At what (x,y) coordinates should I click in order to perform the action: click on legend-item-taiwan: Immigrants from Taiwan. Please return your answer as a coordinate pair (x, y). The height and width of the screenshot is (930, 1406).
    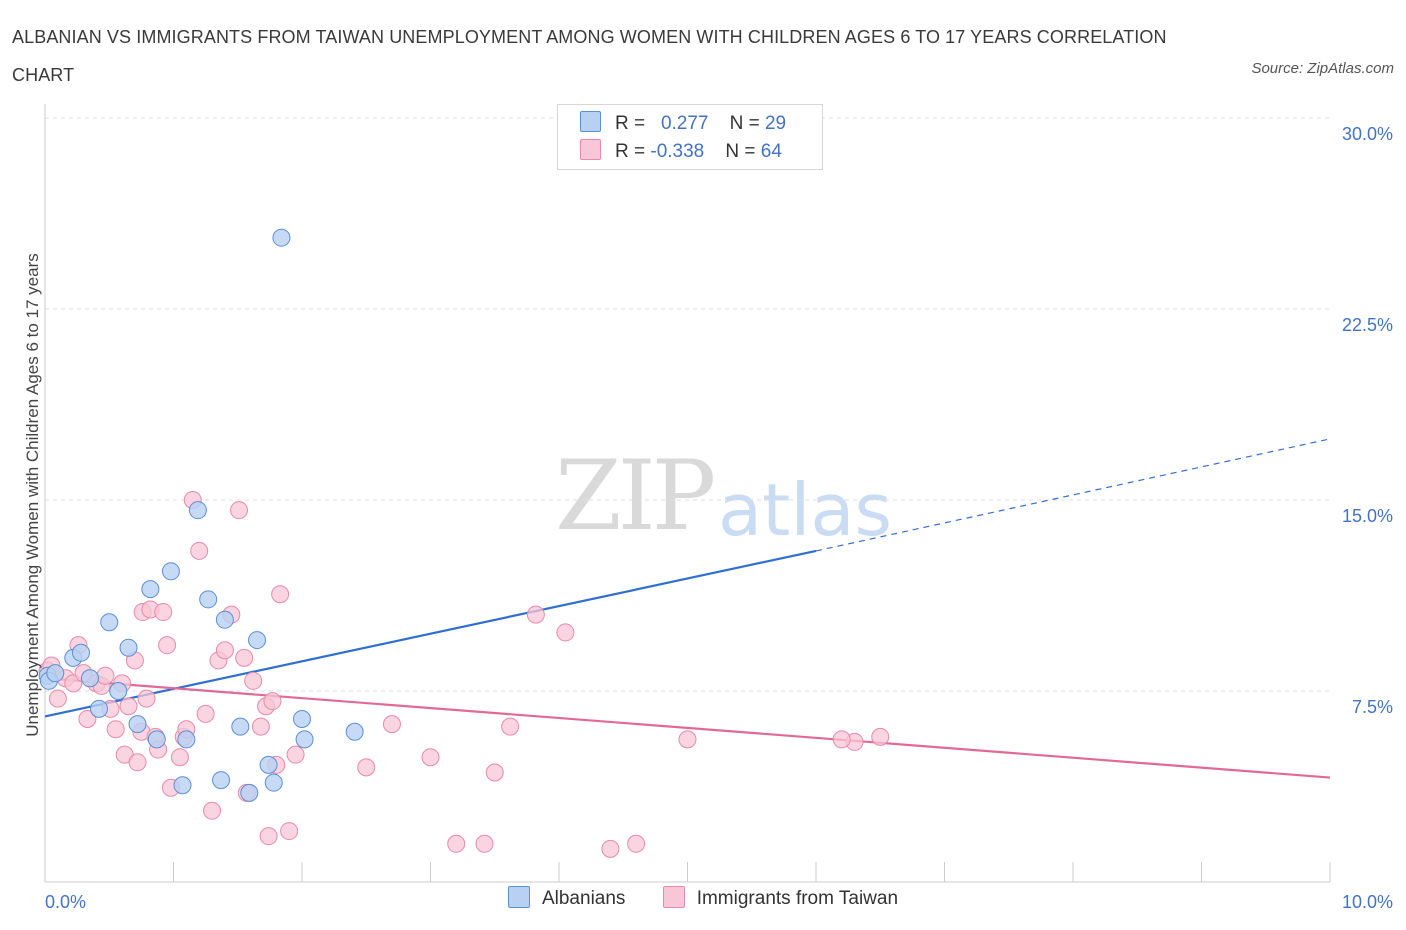
    Looking at the image, I should click on (780, 898).